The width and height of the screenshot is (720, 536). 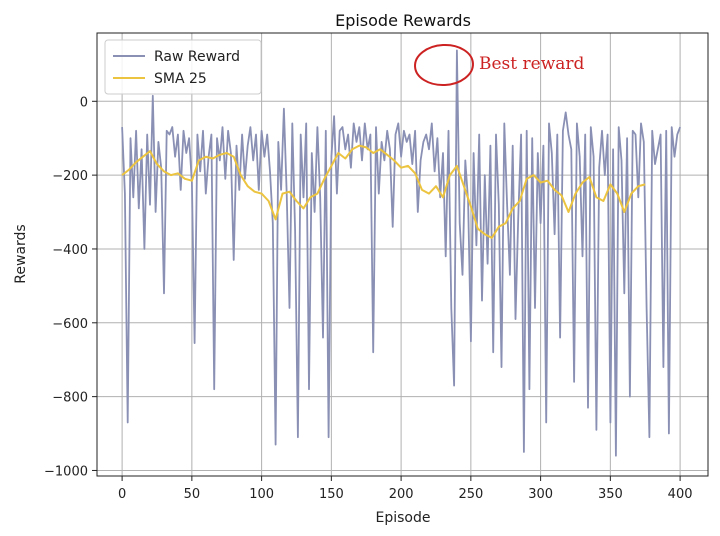 I want to click on sma-25-line, so click(x=383, y=191).